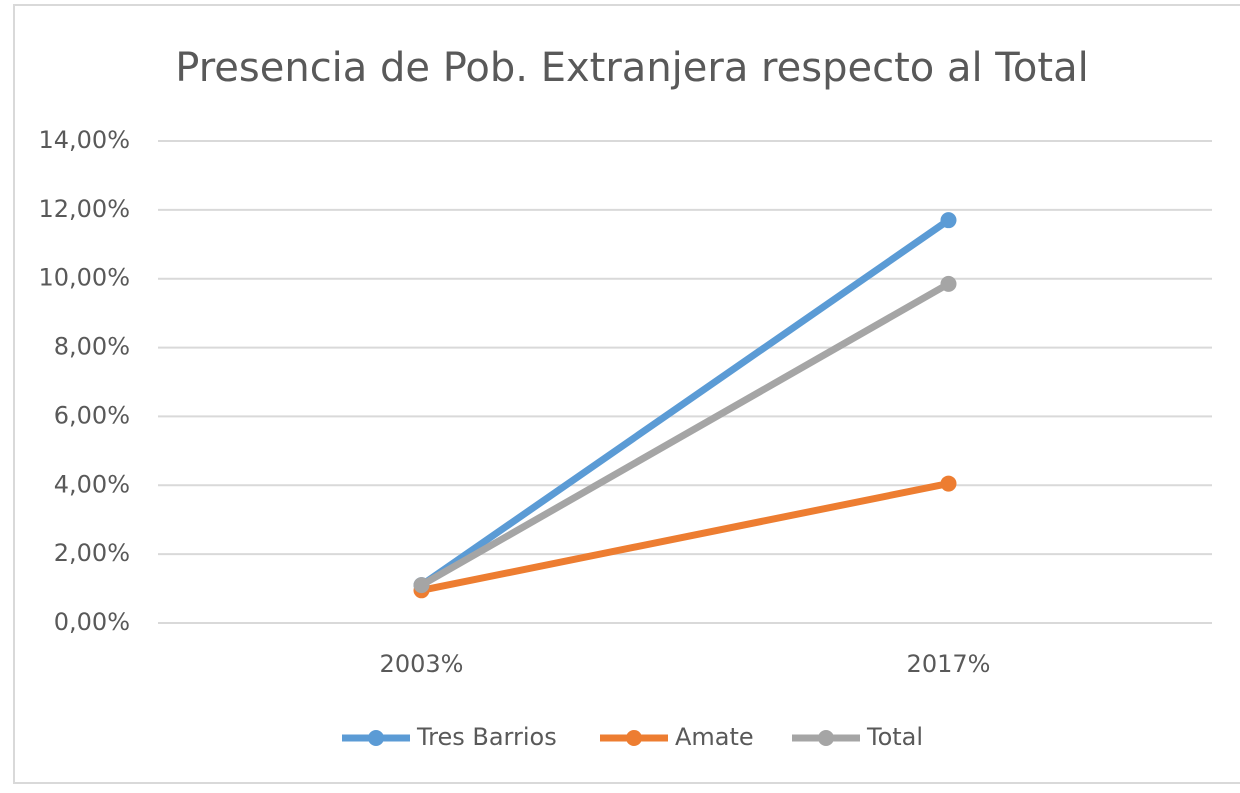 This screenshot has height=793, width=1240. Describe the element at coordinates (92, 553) in the screenshot. I see `y-tick-label: 2,00%` at that location.